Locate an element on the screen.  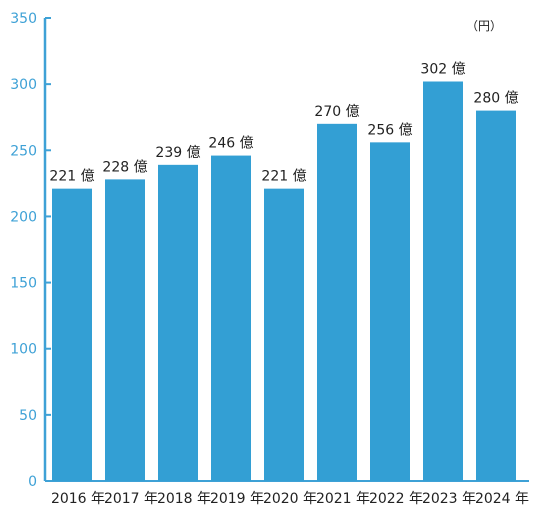
unit-label: （円） is located at coordinates (484, 26).